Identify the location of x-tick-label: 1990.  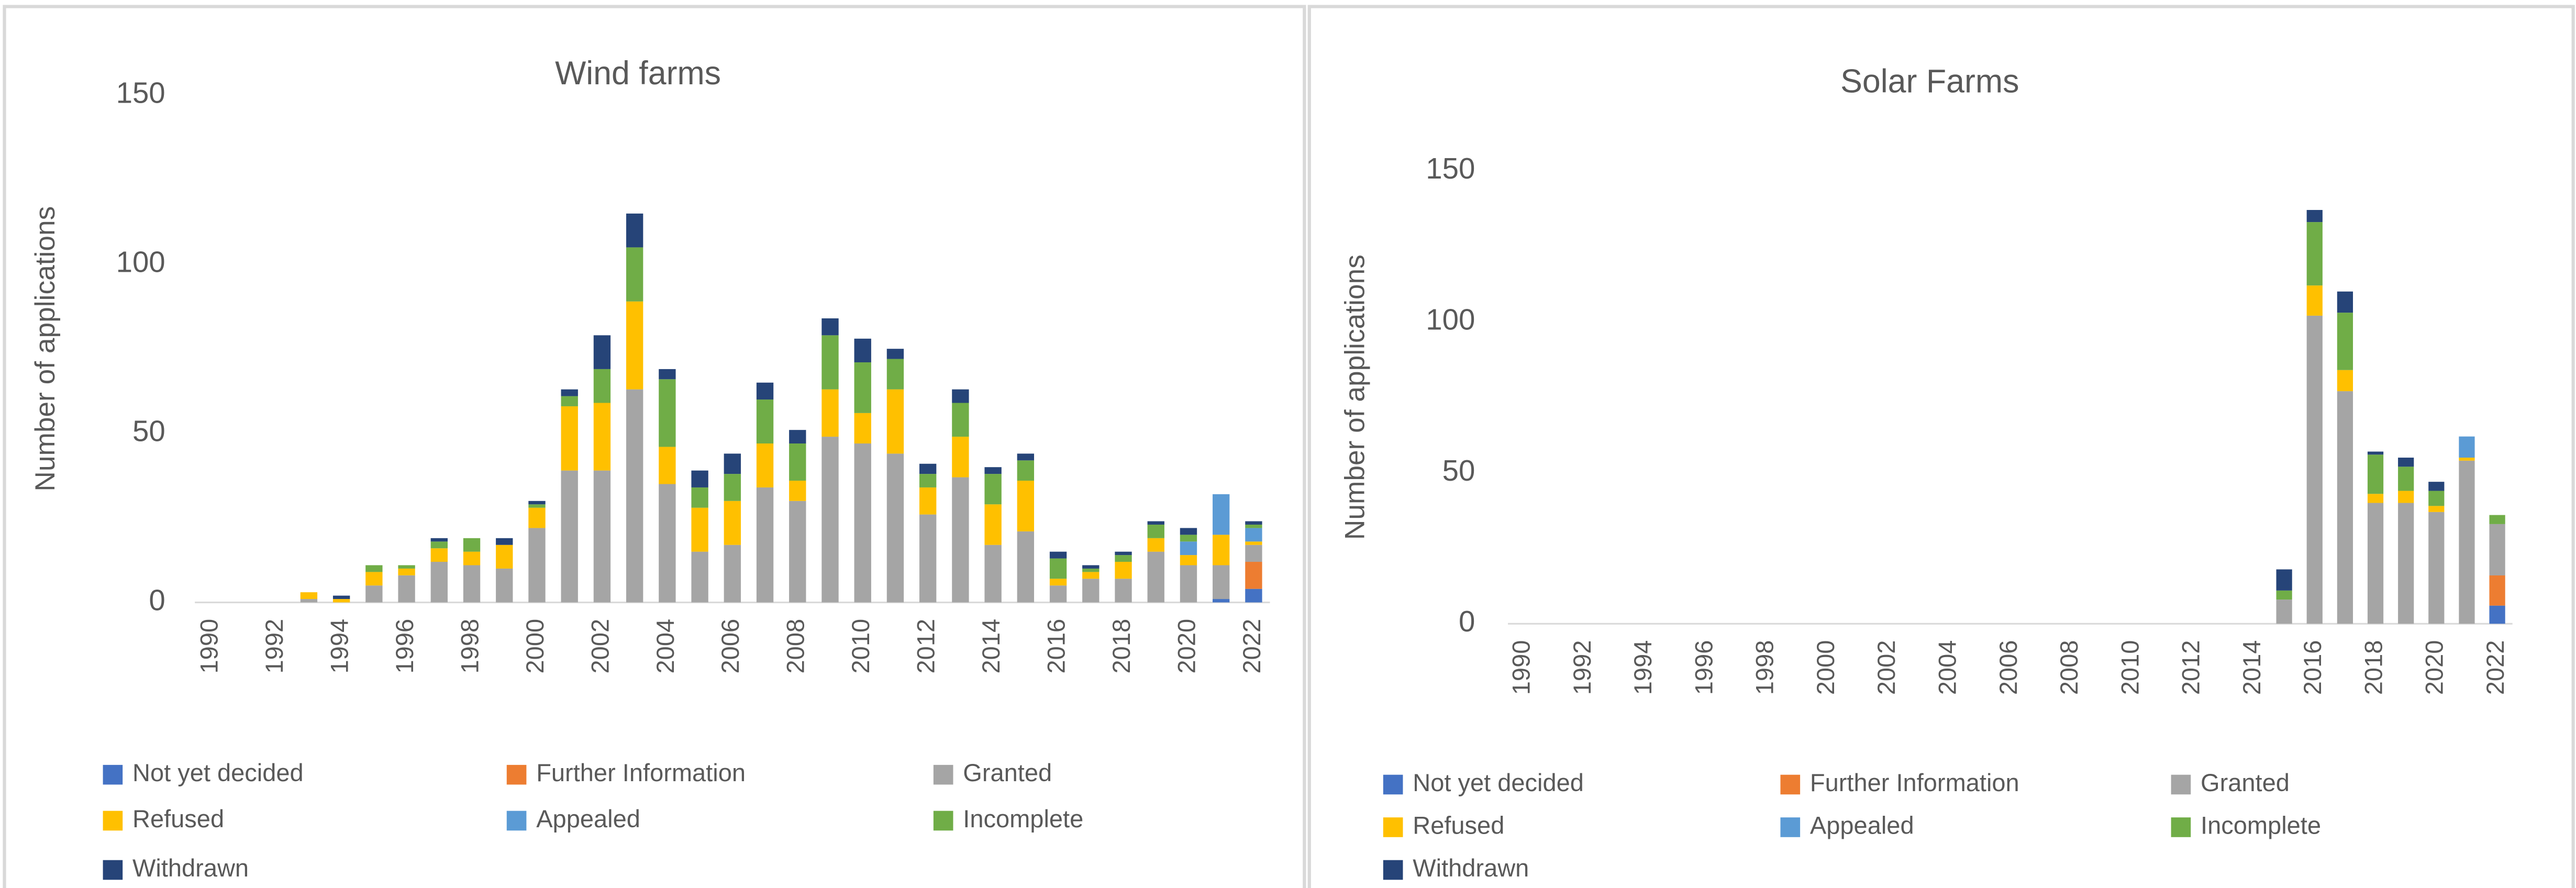
(209, 647).